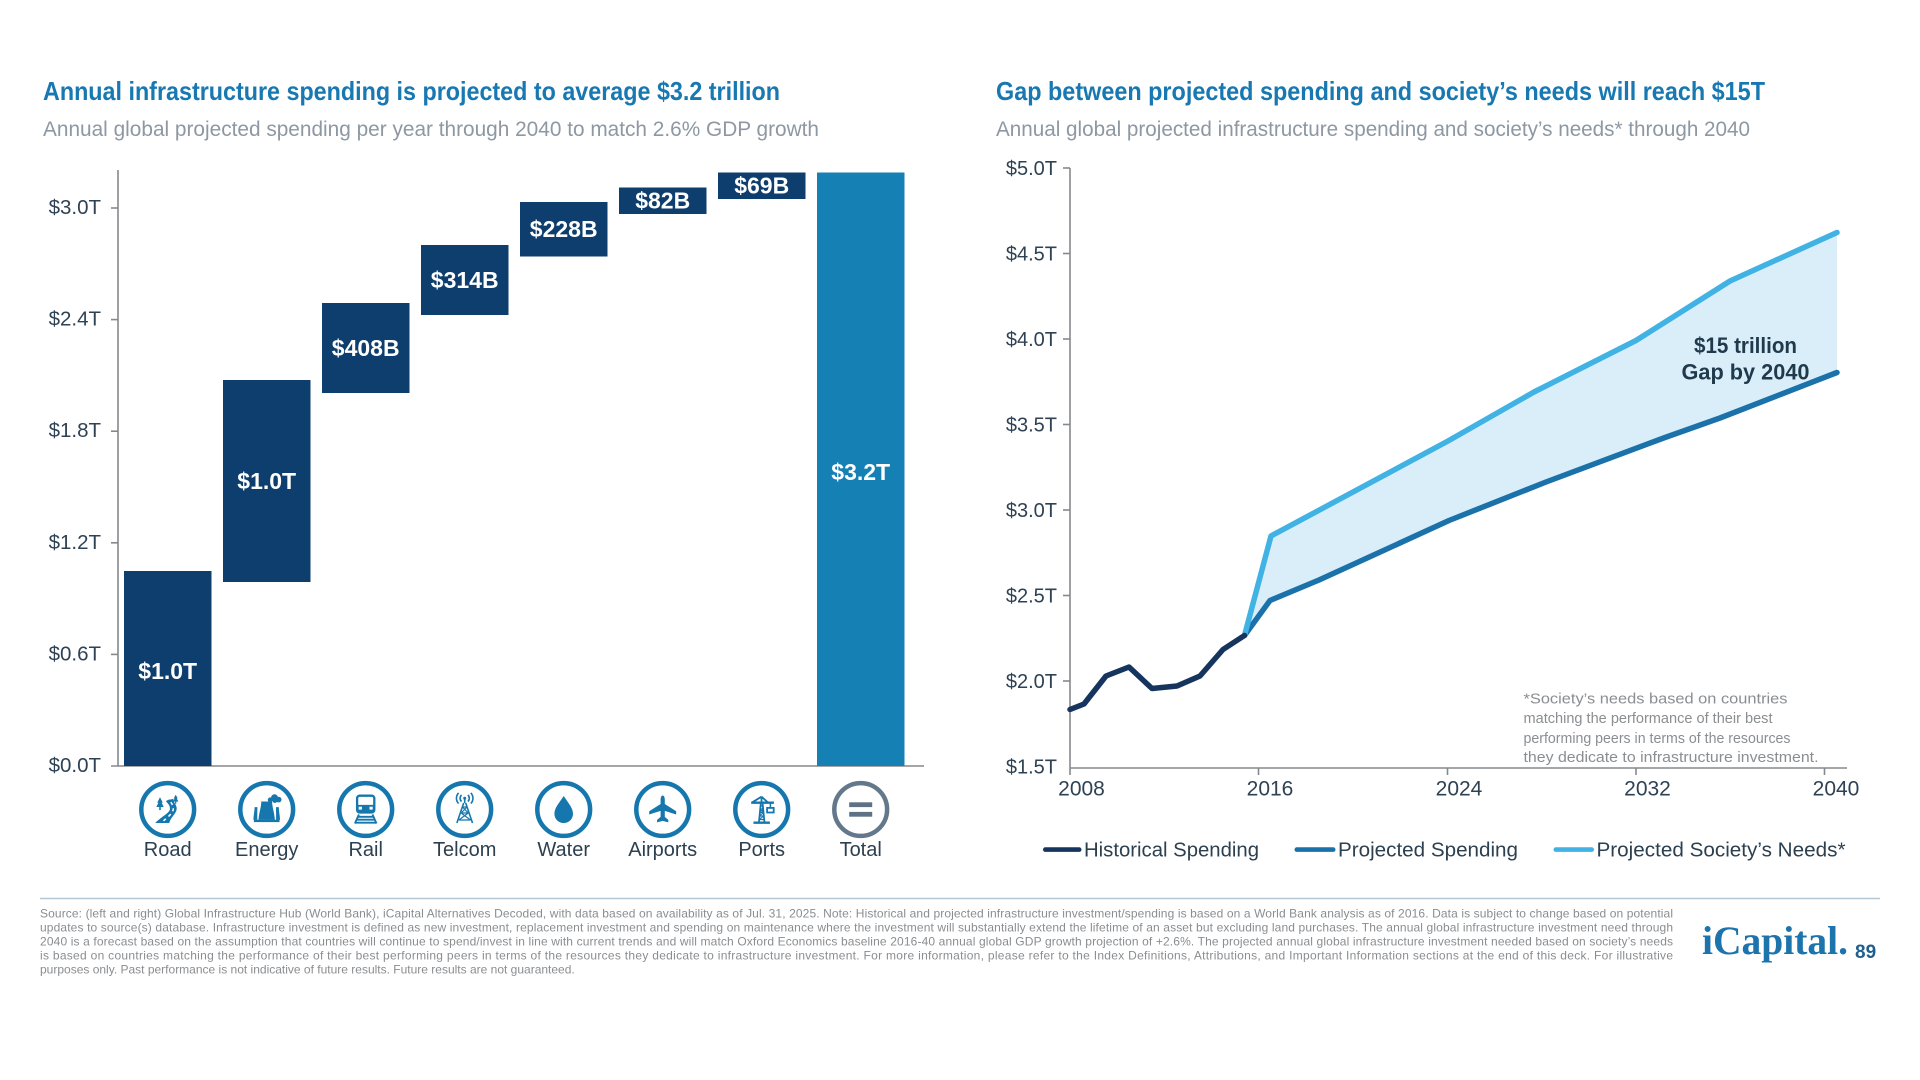 The width and height of the screenshot is (1920, 1080). What do you see at coordinates (1459, 789) in the screenshot?
I see `svg-text: 2024` at bounding box center [1459, 789].